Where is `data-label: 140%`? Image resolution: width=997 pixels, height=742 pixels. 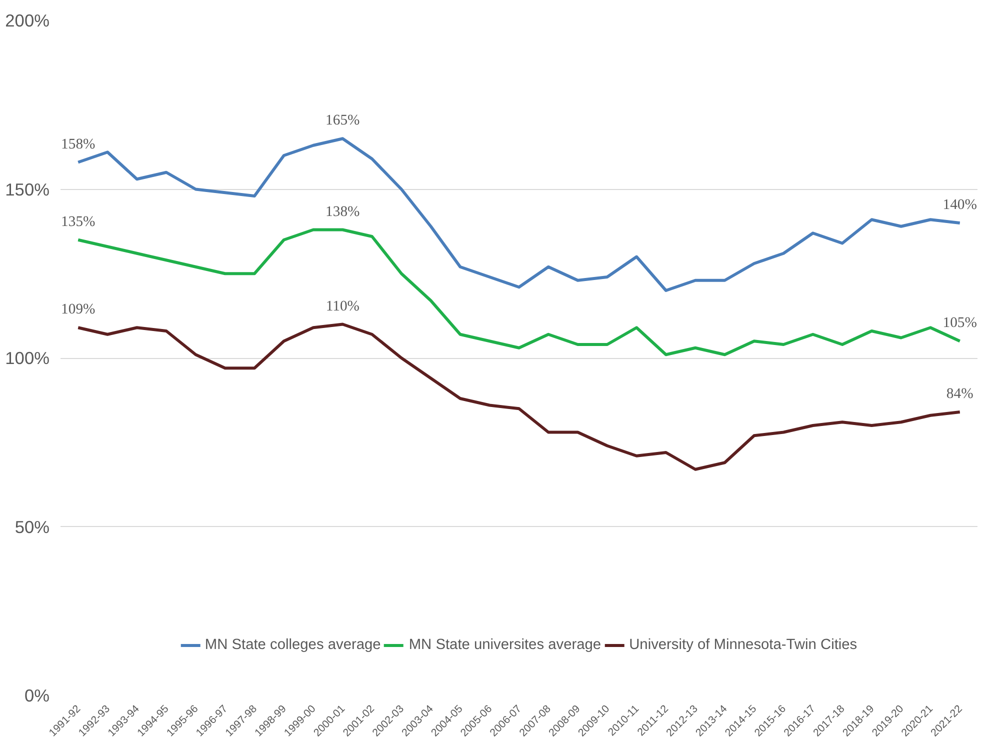 data-label: 140% is located at coordinates (959, 205).